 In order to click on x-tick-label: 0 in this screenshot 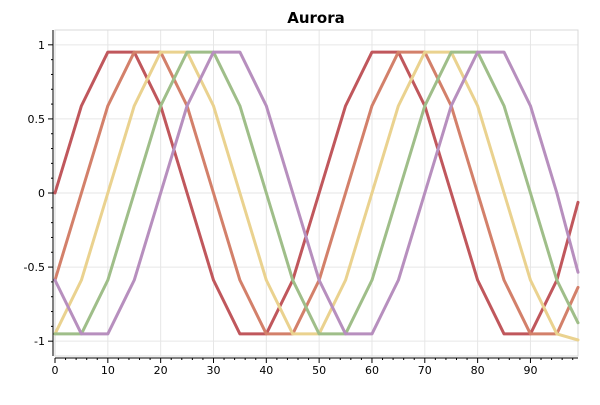, I will do `click(55, 370)`.